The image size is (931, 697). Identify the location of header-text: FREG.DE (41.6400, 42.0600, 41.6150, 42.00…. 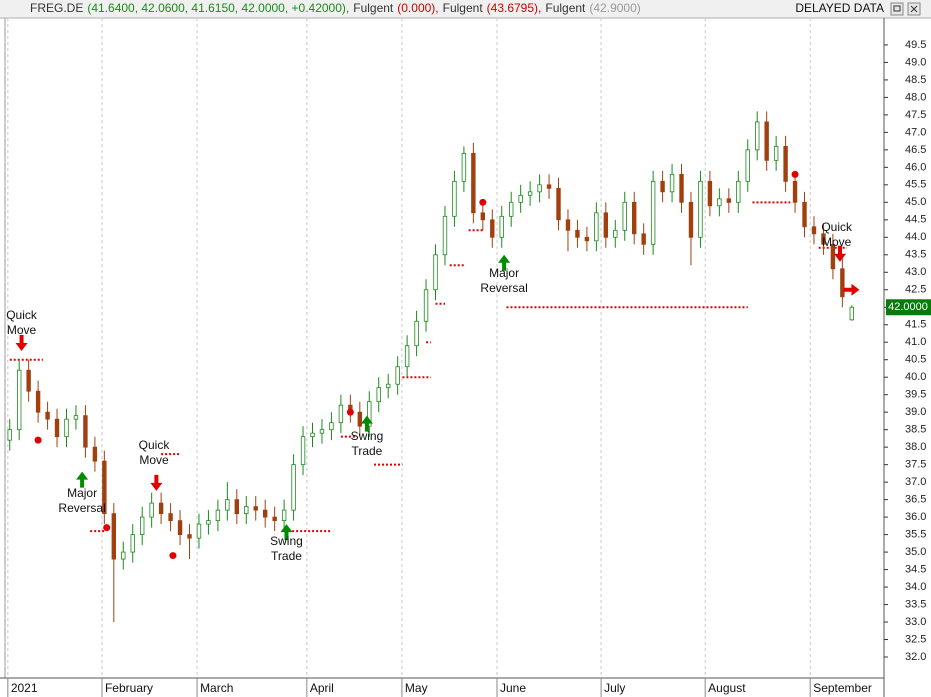
(335, 8).